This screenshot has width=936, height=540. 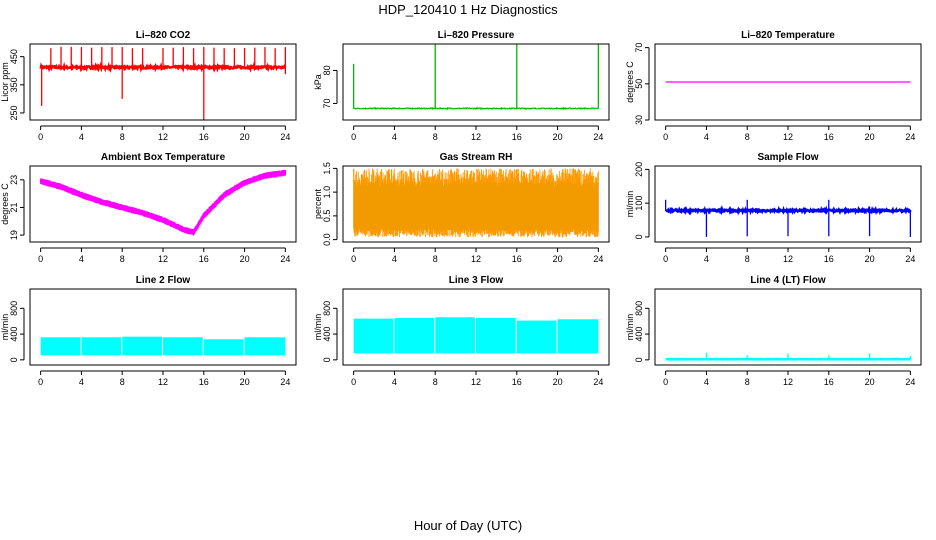 I want to click on y-tick-label: 350, so click(x=14, y=84).